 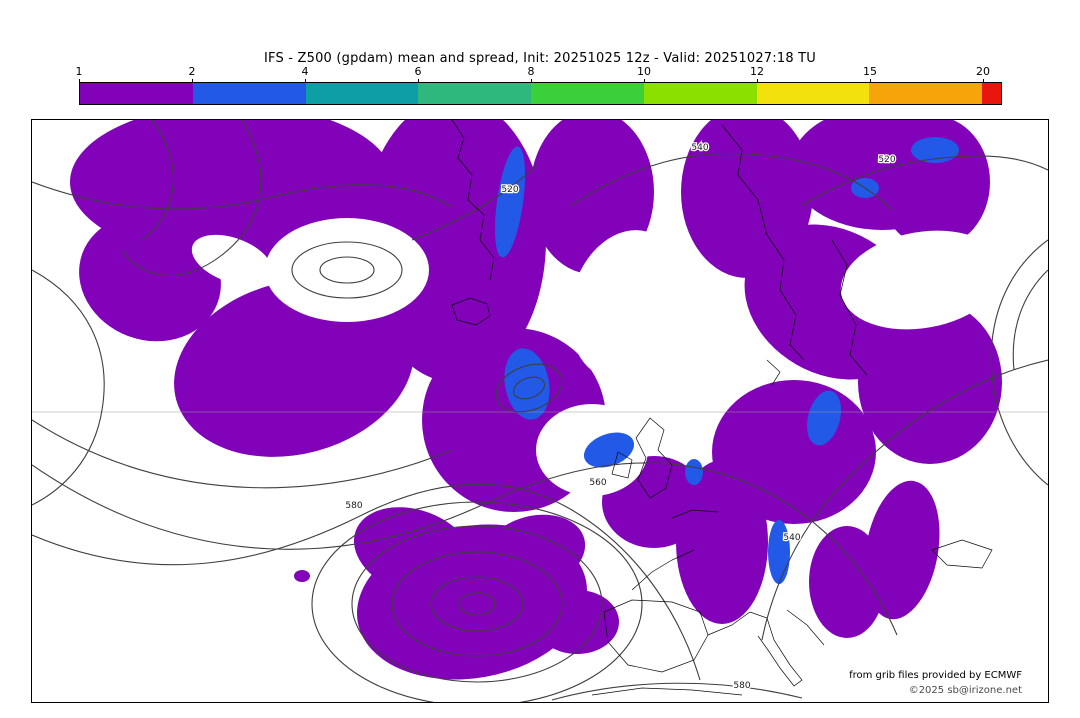 I want to click on colorbar-tick-label: 20, so click(x=983, y=71).